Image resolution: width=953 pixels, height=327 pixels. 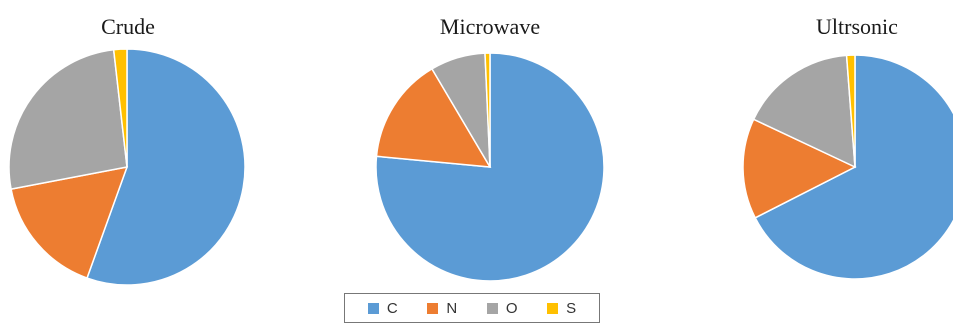 What do you see at coordinates (553, 308) in the screenshot?
I see `legend-swatch-s` at bounding box center [553, 308].